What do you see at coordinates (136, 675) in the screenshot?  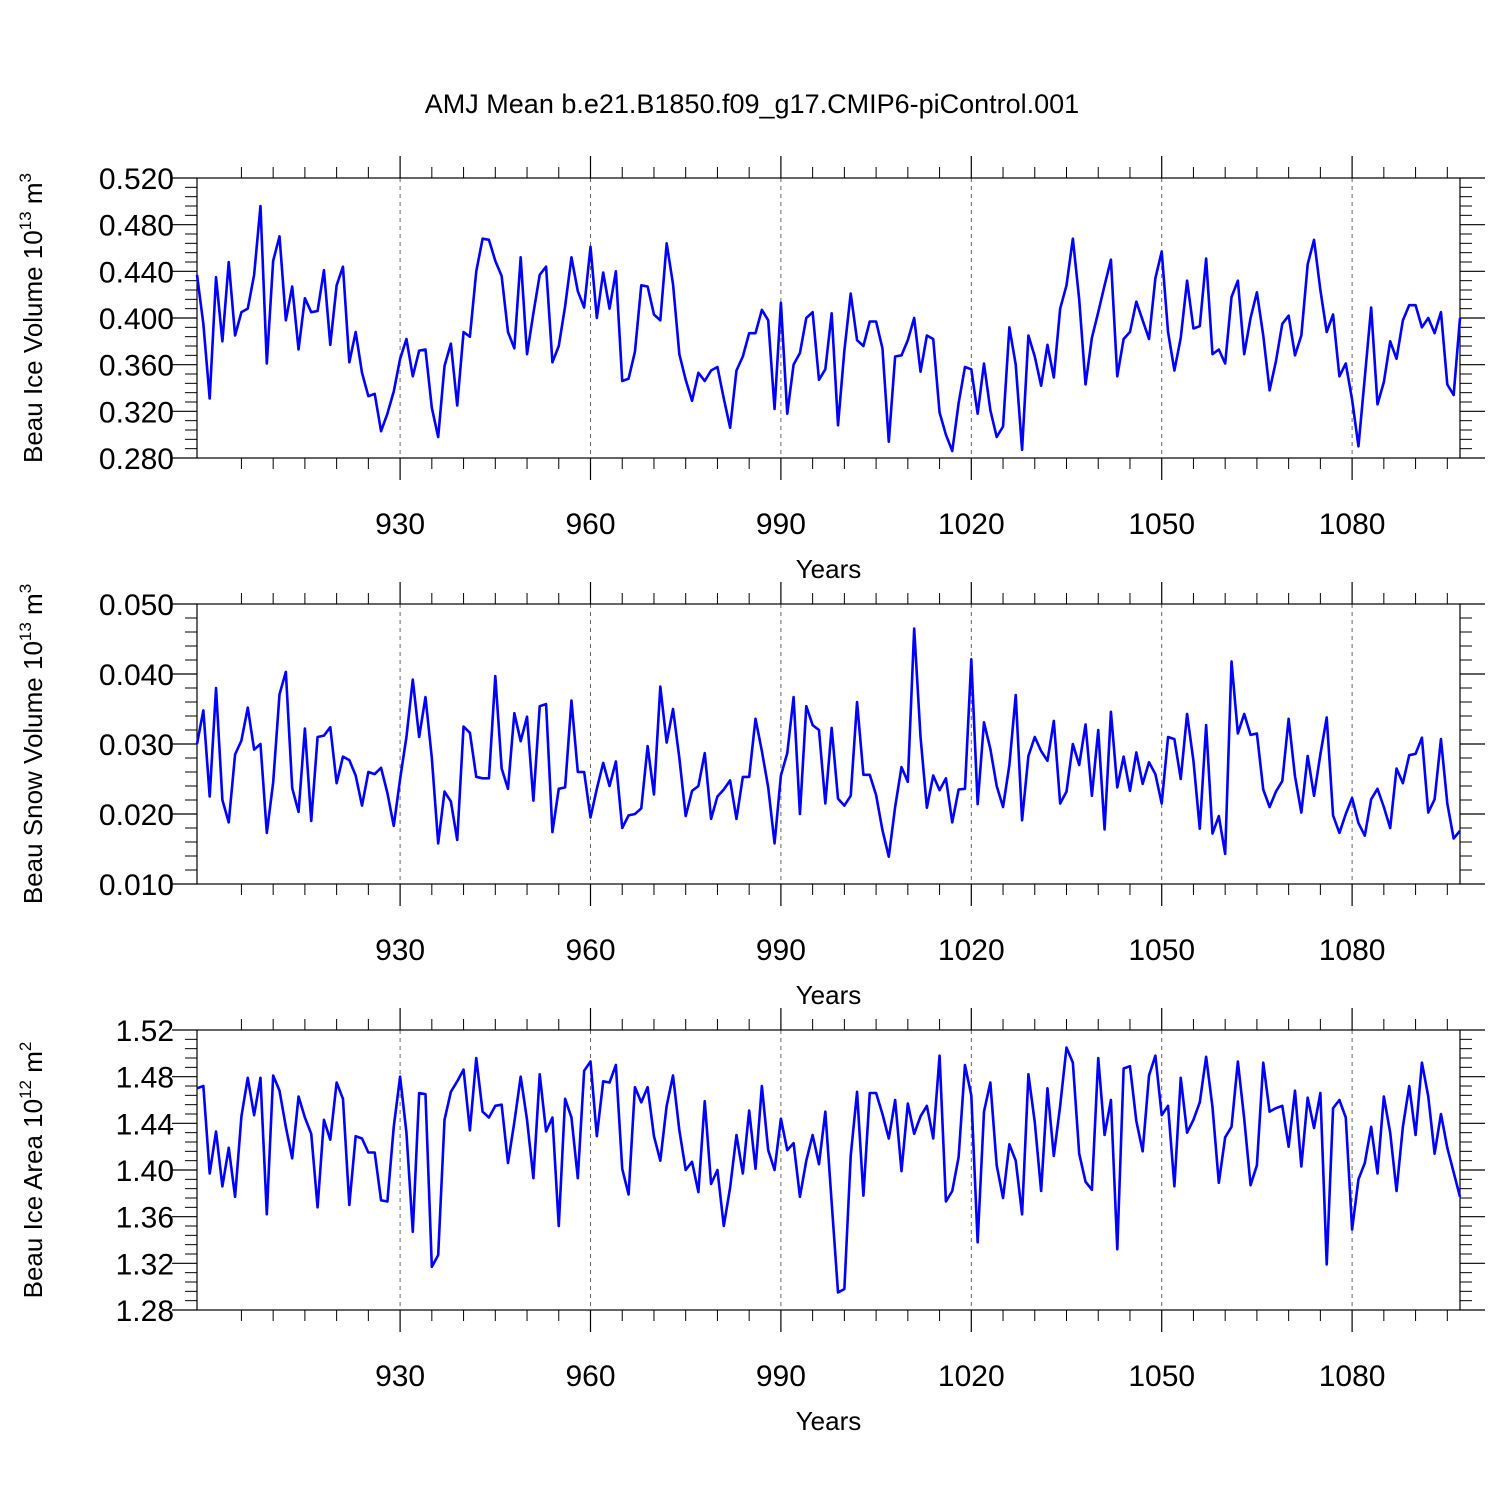 I see `y-tick-label: 0.040` at bounding box center [136, 675].